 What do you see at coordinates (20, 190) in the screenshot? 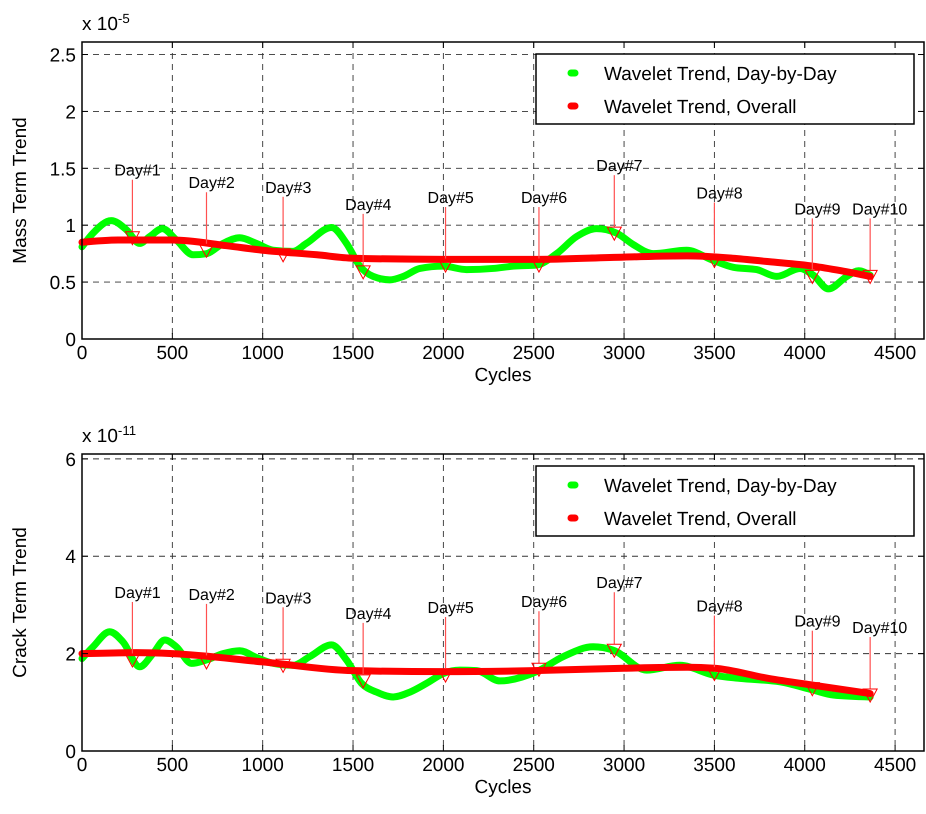
I see `y-axis-title: Mass Term Trend` at bounding box center [20, 190].